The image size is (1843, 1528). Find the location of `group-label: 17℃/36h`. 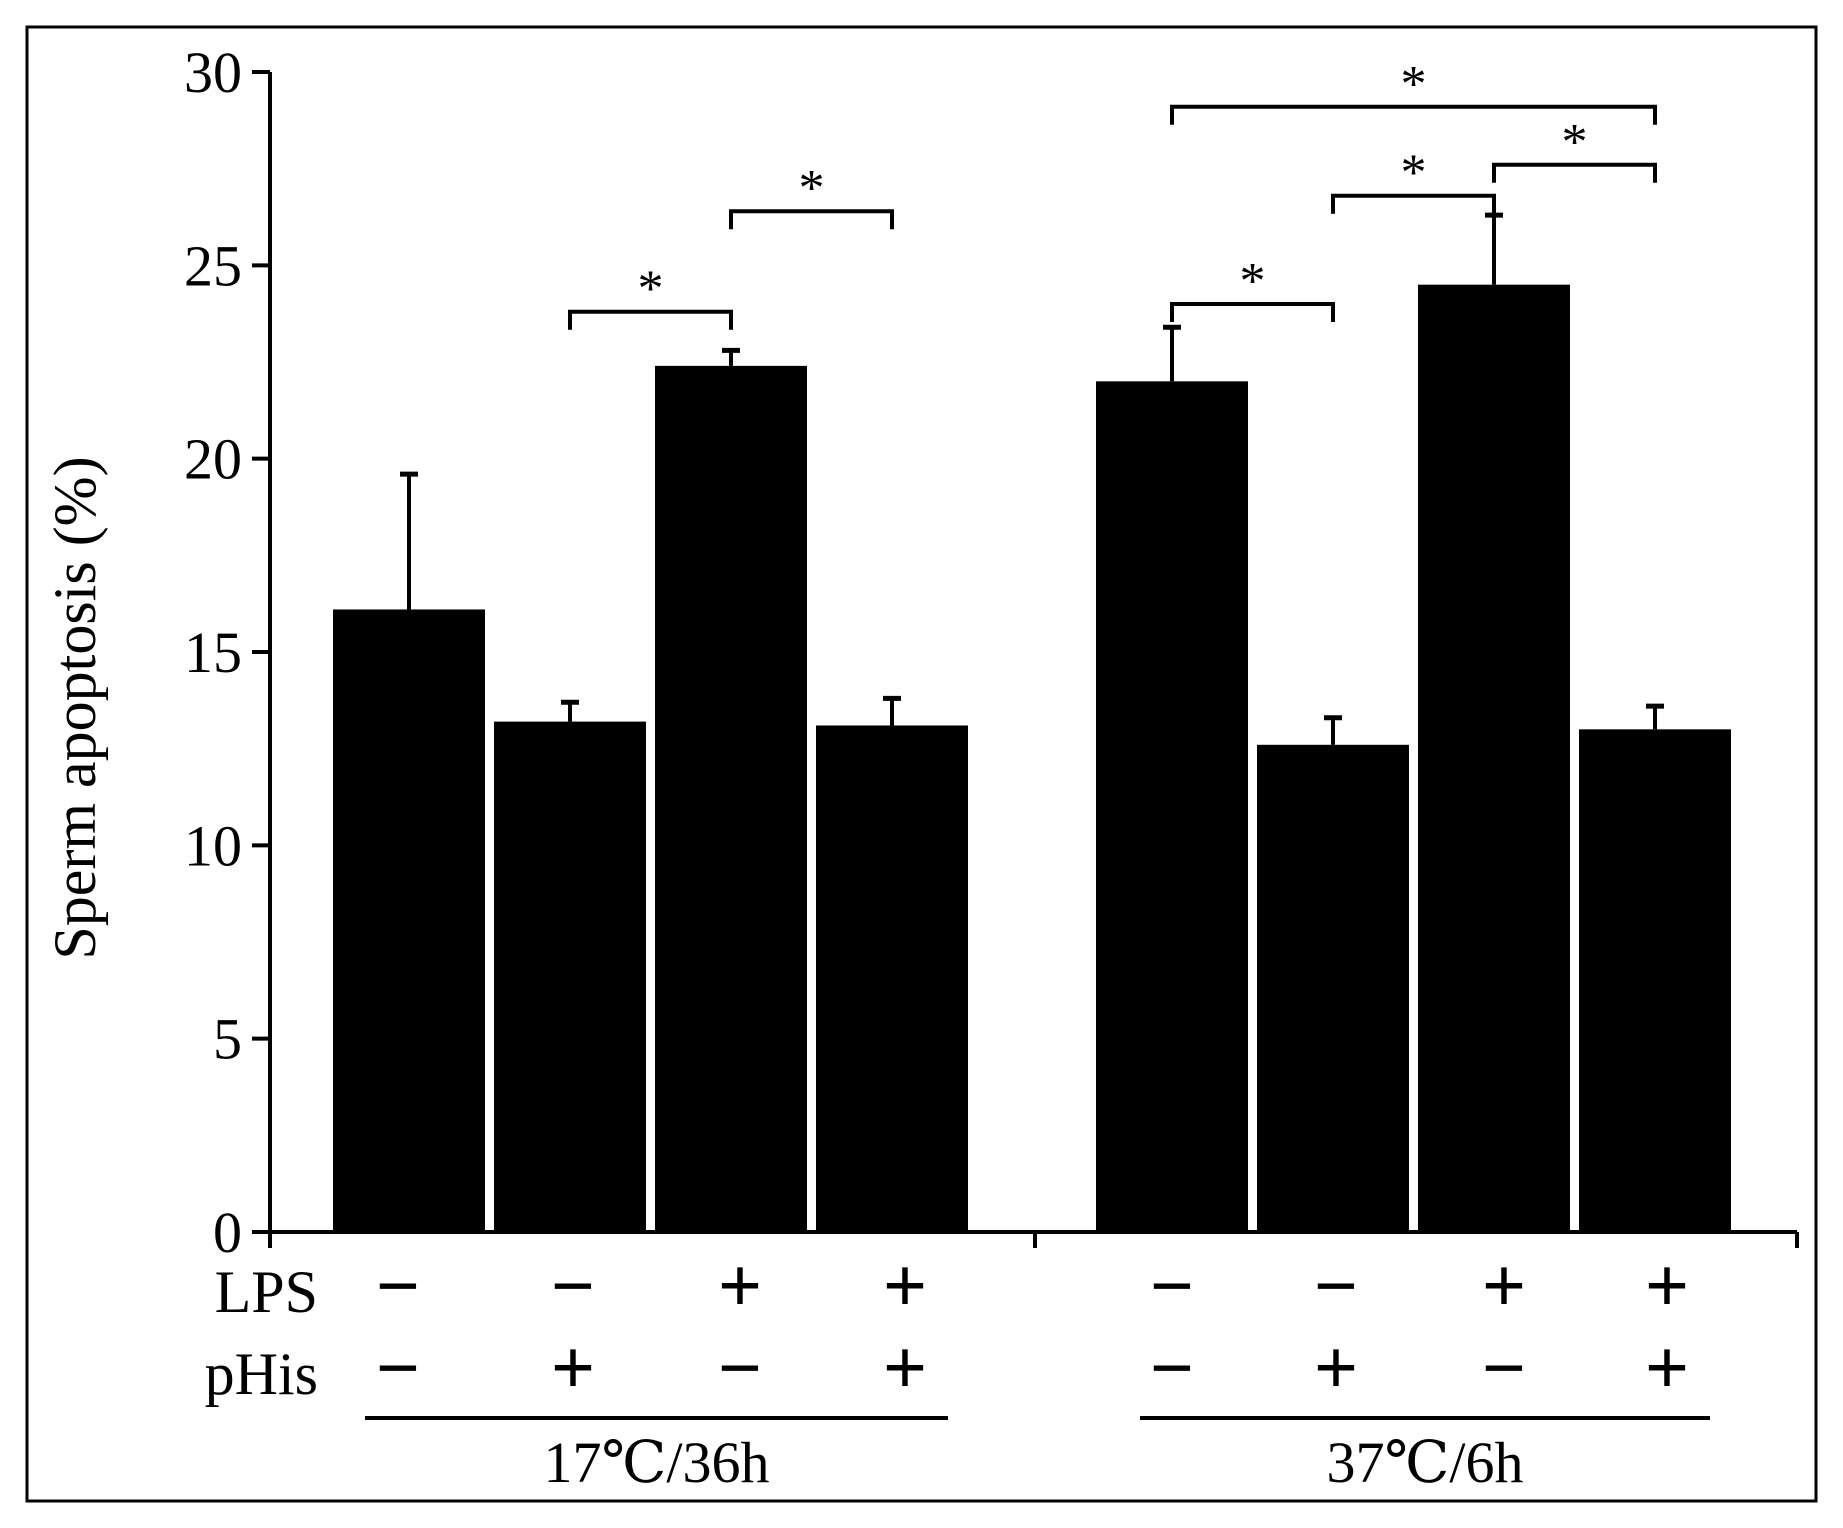

group-label: 17℃/36h is located at coordinates (657, 1462).